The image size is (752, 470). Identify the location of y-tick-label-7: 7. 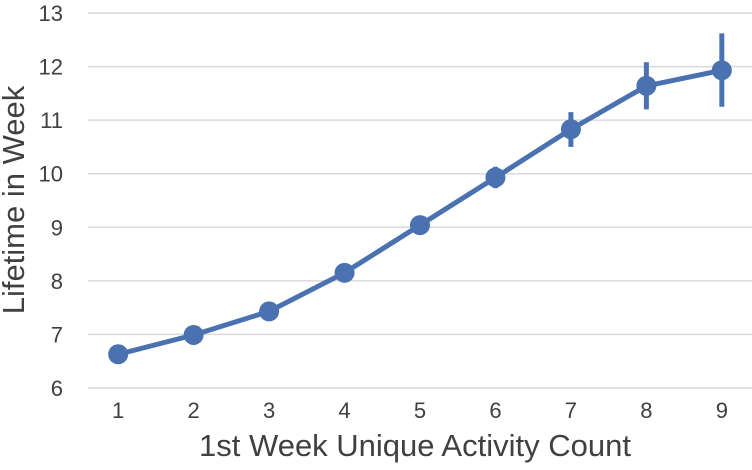
(57, 334).